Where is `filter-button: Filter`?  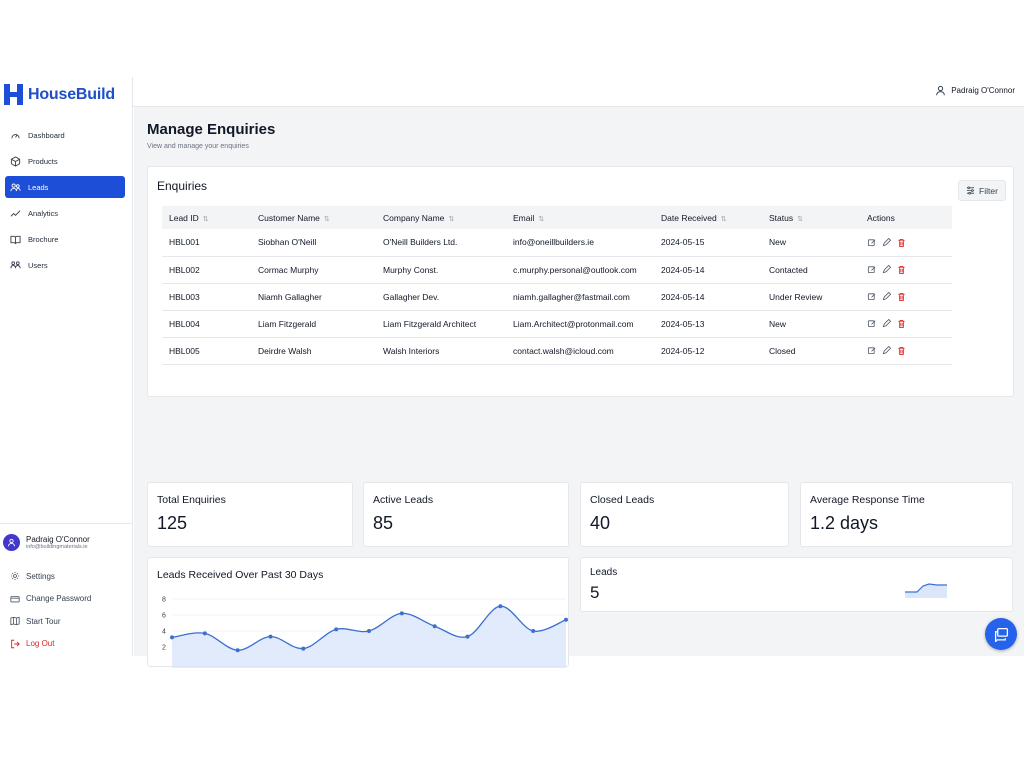 filter-button: Filter is located at coordinates (982, 190).